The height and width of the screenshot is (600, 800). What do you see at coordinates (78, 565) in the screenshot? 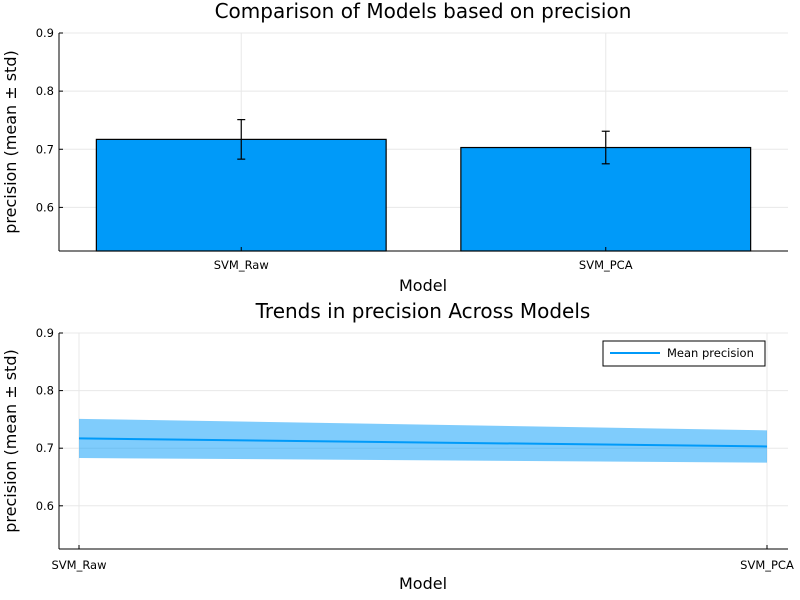
I see `trend-chart-x-tick-label: SVM_Raw` at bounding box center [78, 565].